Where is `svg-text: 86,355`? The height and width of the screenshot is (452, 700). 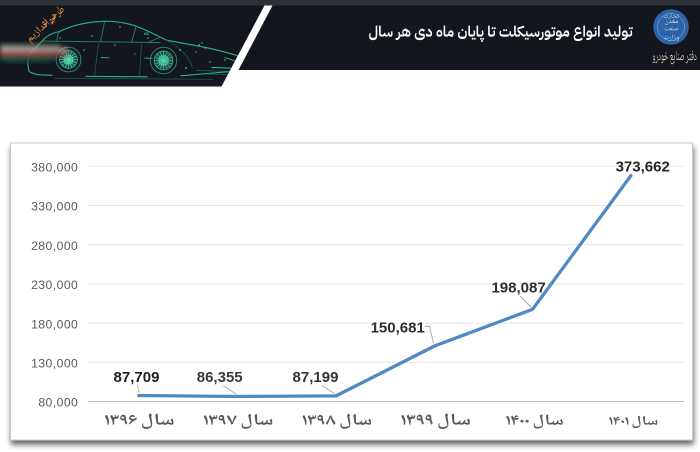
svg-text: 86,355 is located at coordinates (220, 377).